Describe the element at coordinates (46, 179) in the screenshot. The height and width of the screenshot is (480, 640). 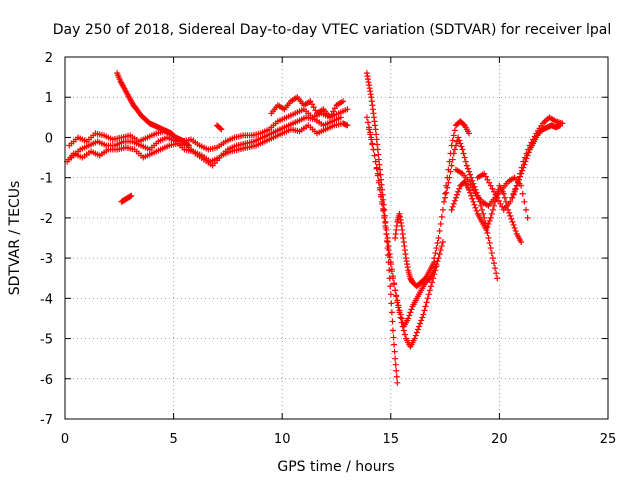
I see `y-tick-label: -1` at that location.